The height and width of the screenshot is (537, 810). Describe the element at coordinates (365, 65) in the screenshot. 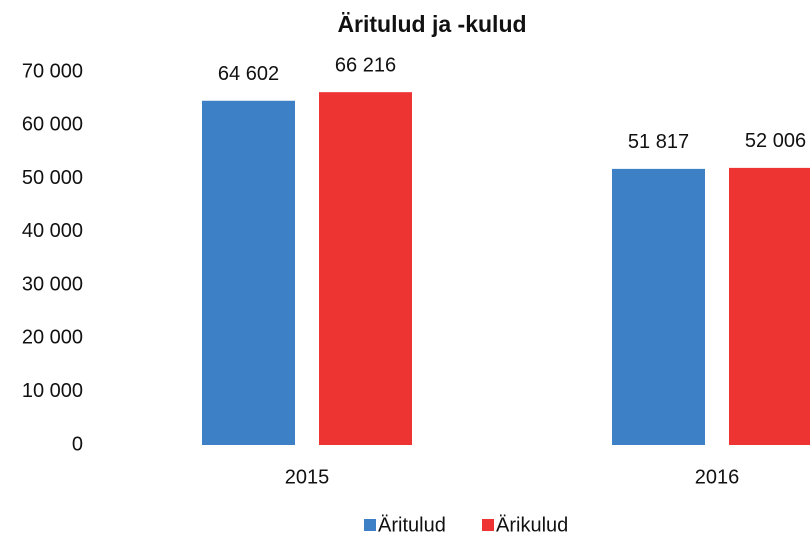

I see `value-label: 66 216` at that location.